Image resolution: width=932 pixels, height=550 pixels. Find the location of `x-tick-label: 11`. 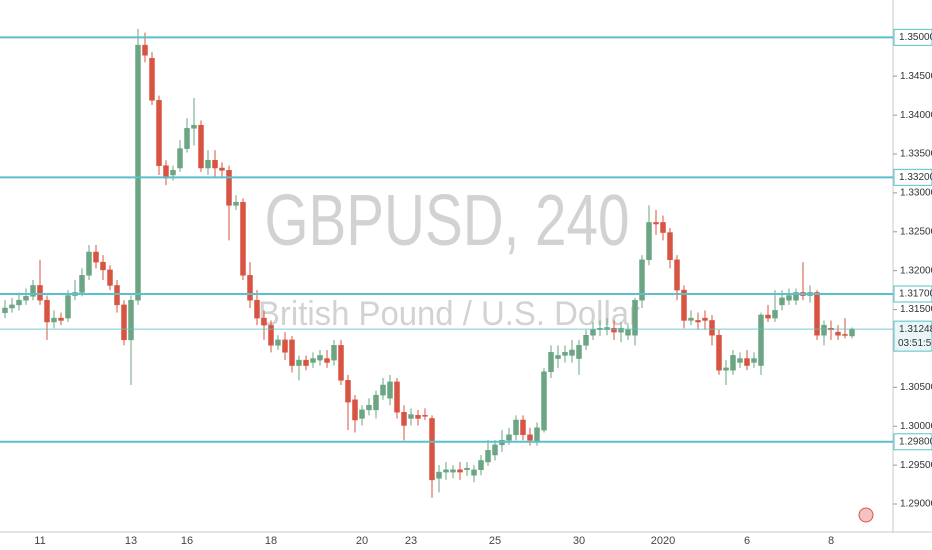

x-tick-label: 11 is located at coordinates (39, 541).